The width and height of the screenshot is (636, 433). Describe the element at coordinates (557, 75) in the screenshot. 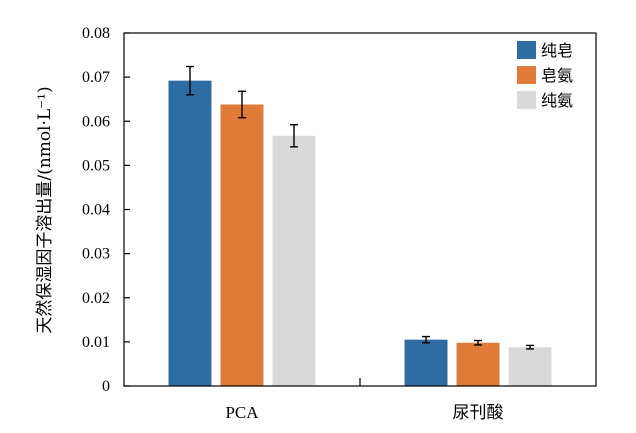

I see `legend-label: 皂氨` at that location.